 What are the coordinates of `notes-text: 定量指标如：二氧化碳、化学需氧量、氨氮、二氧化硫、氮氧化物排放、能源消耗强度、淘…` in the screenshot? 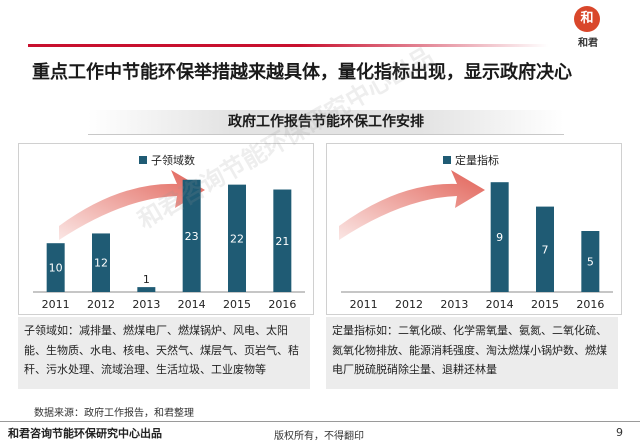 It's located at (469, 350).